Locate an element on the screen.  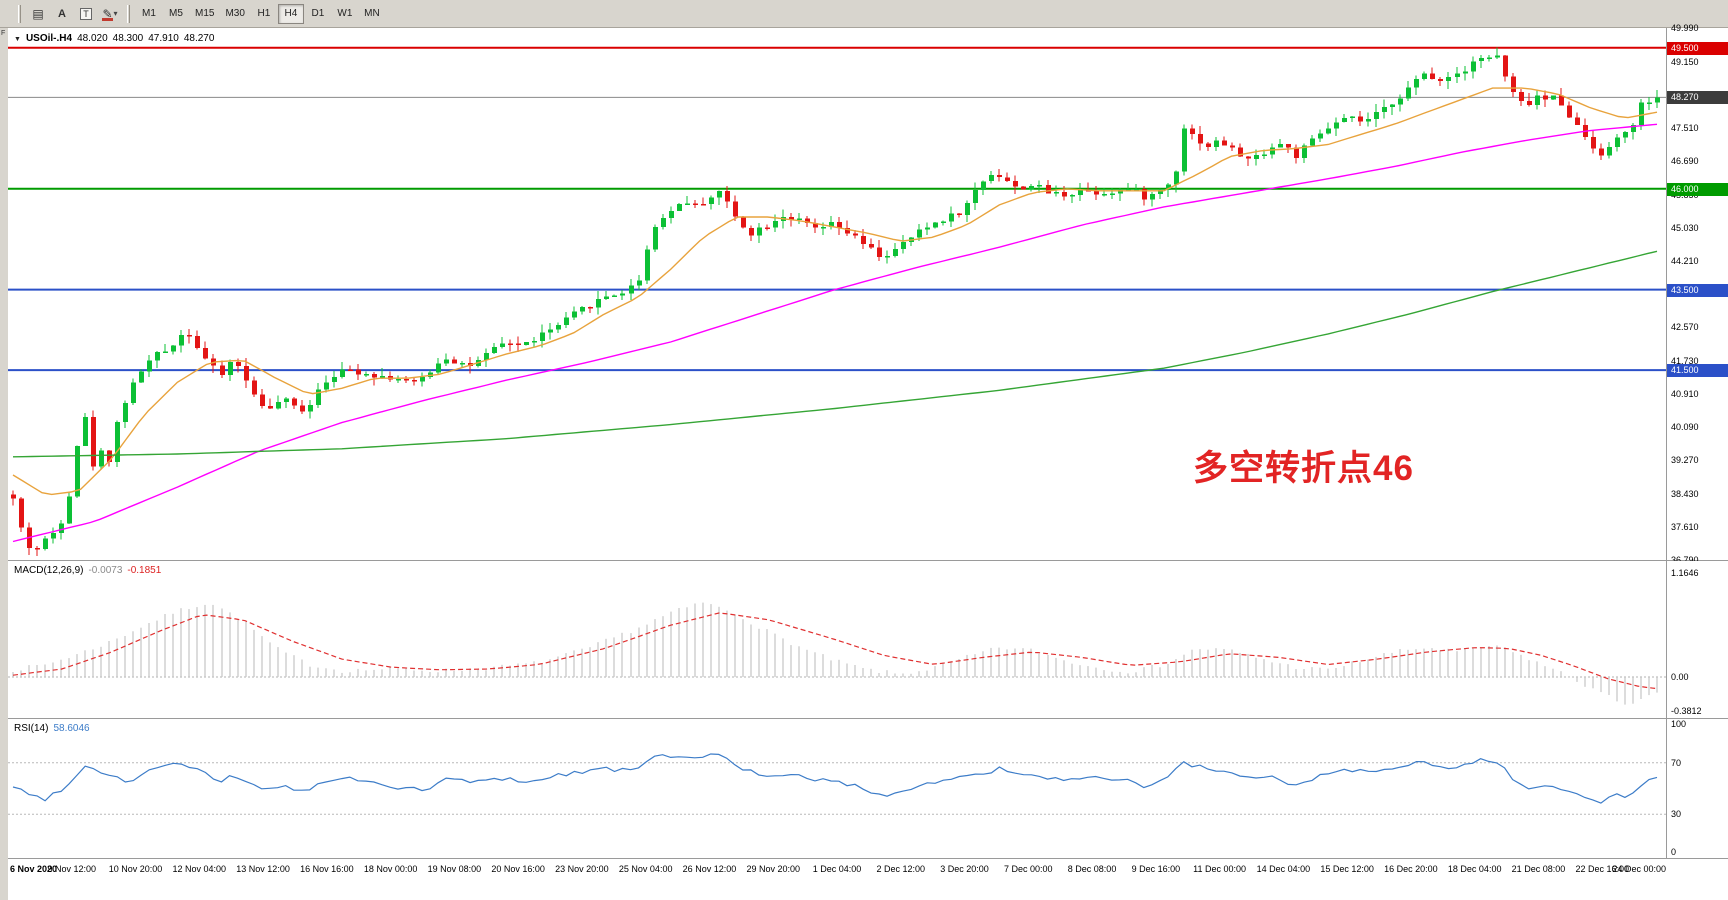
ohlc-low: 47.910 is located at coordinates (163, 38).